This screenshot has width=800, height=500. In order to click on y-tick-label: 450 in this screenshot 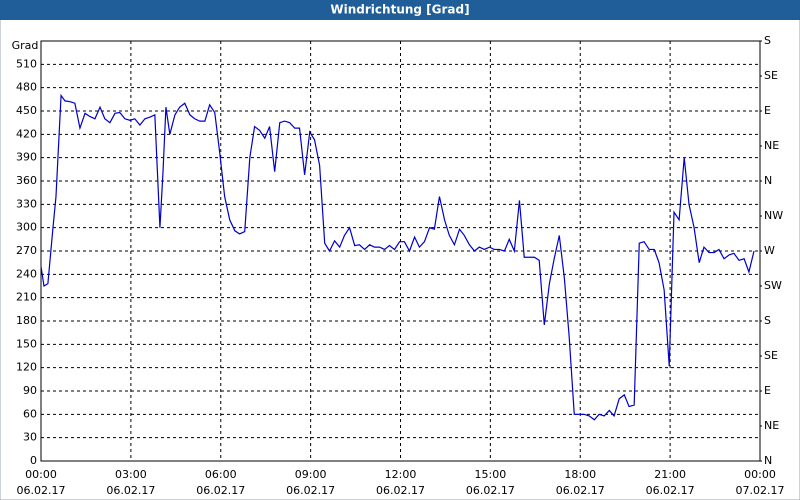, I will do `click(26, 110)`.